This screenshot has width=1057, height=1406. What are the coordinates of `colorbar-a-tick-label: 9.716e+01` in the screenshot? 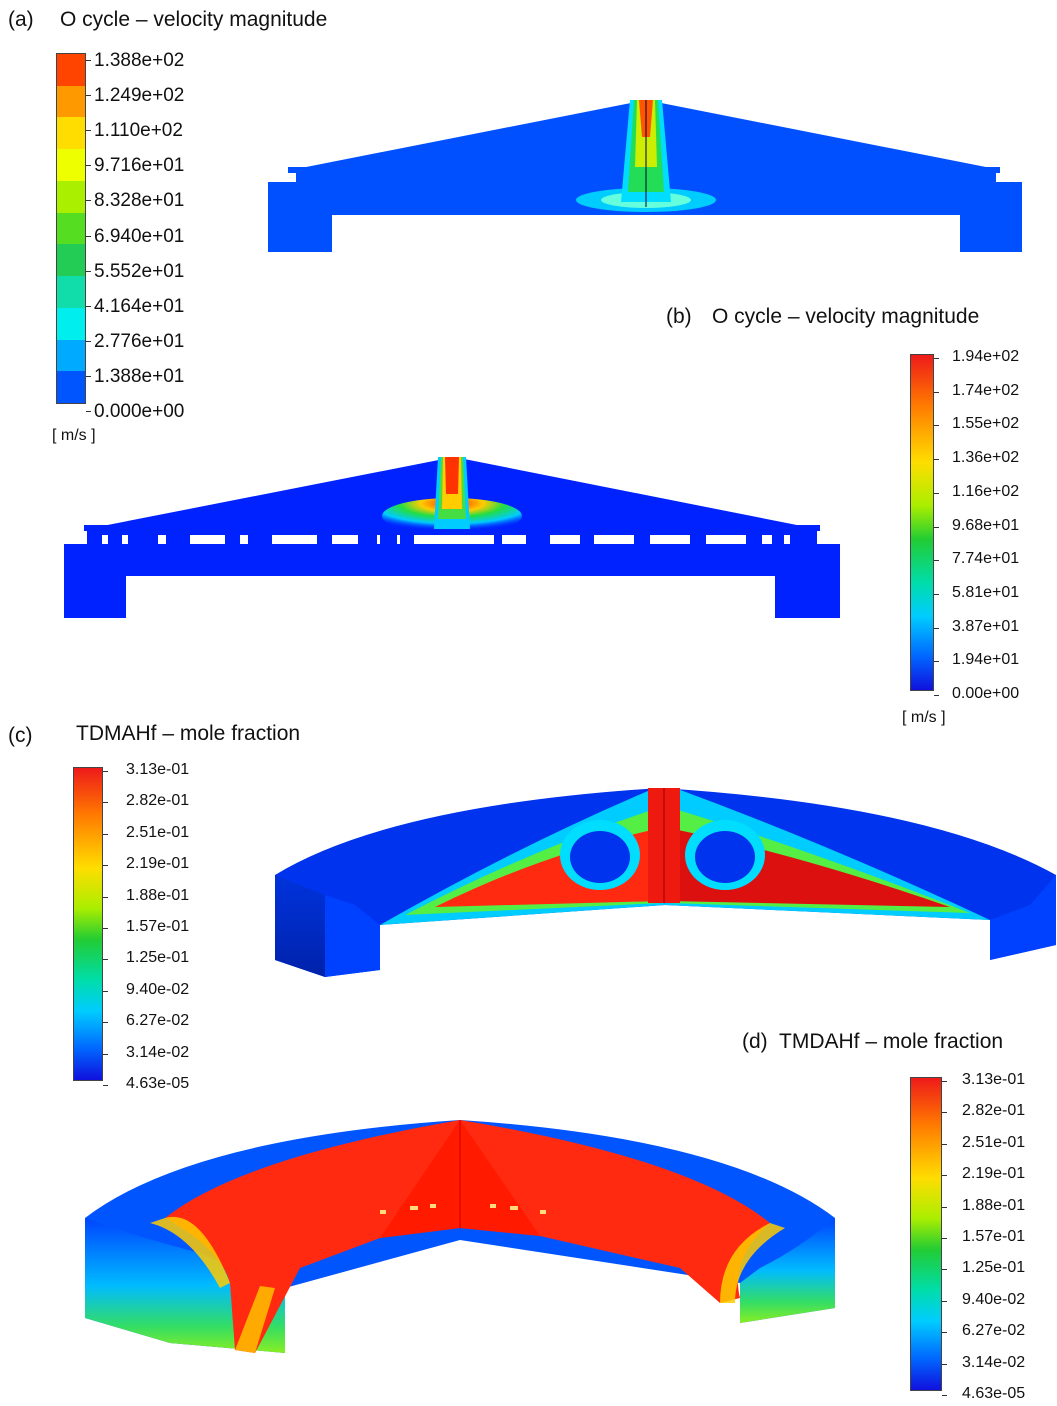 It's located at (139, 166).